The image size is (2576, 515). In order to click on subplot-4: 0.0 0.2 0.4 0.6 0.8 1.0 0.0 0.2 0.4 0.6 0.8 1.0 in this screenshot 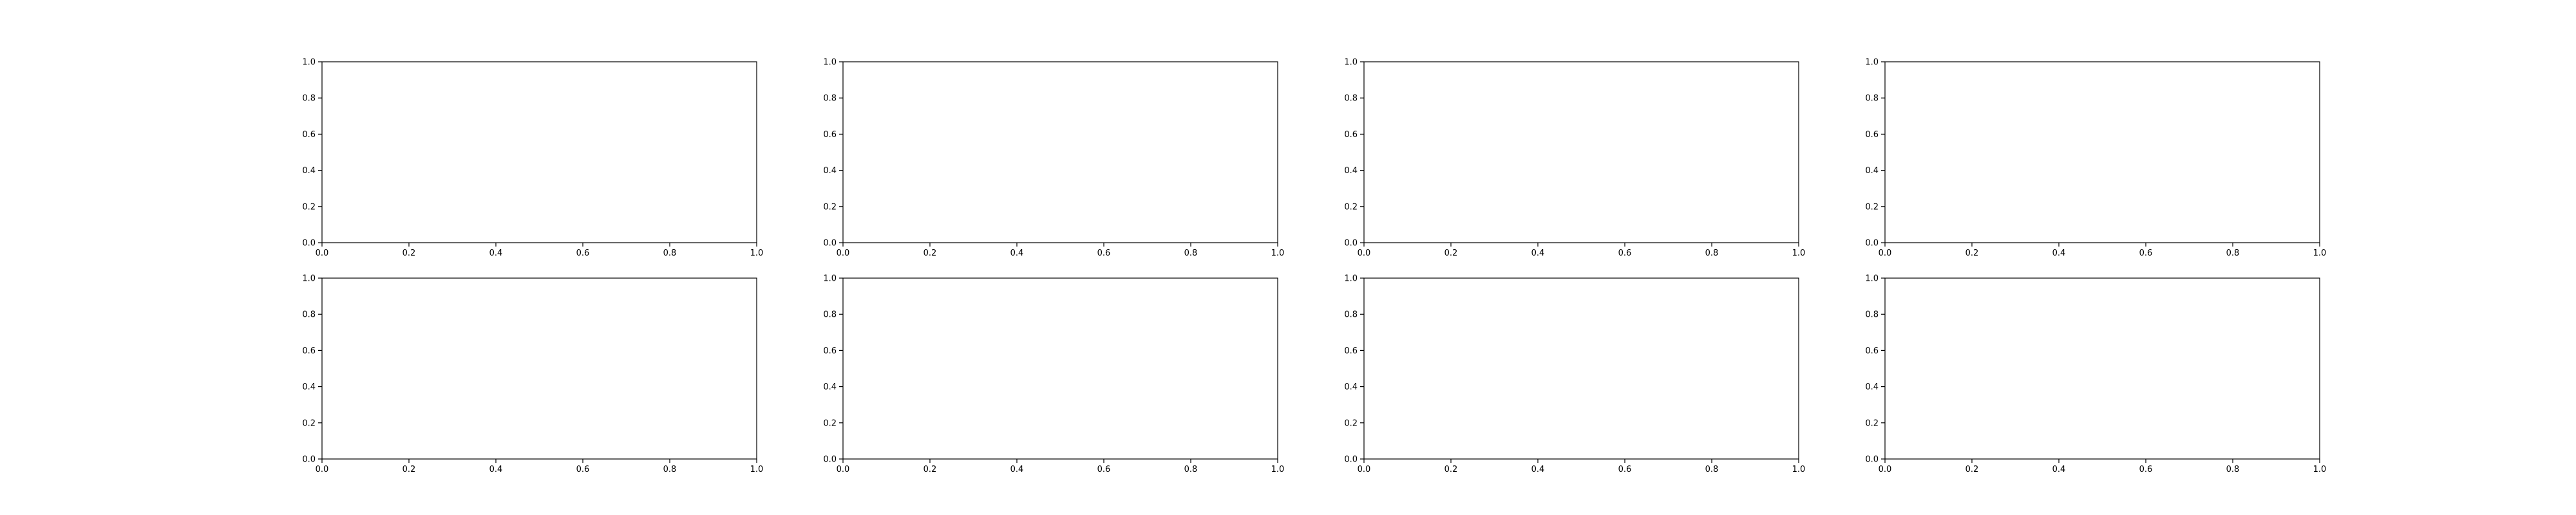, I will do `click(2095, 158)`.